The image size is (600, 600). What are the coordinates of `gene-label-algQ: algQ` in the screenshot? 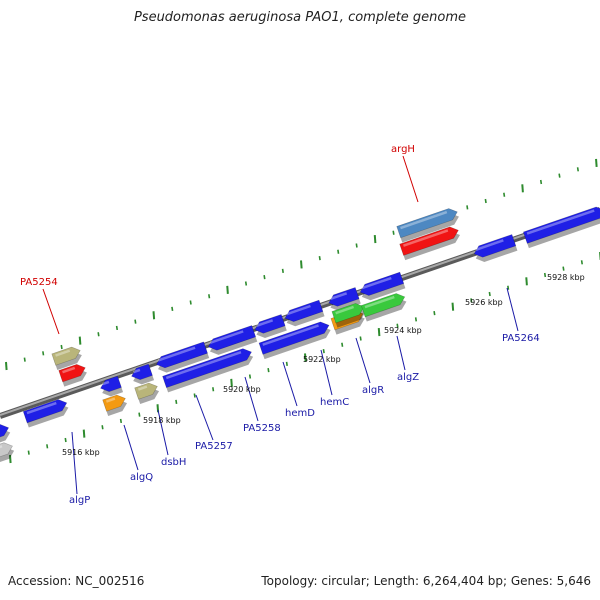 It's located at (141, 477).